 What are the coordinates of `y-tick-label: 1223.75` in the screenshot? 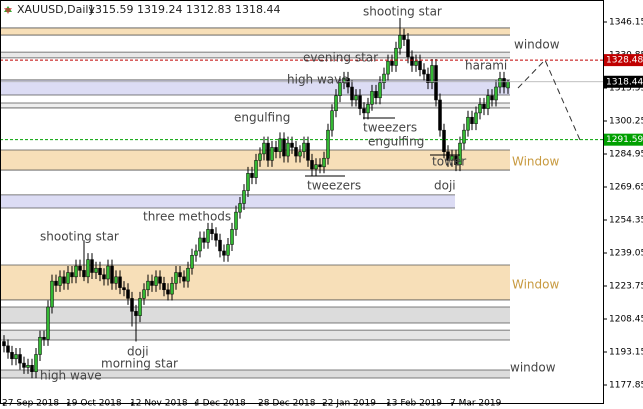 It's located at (626, 287).